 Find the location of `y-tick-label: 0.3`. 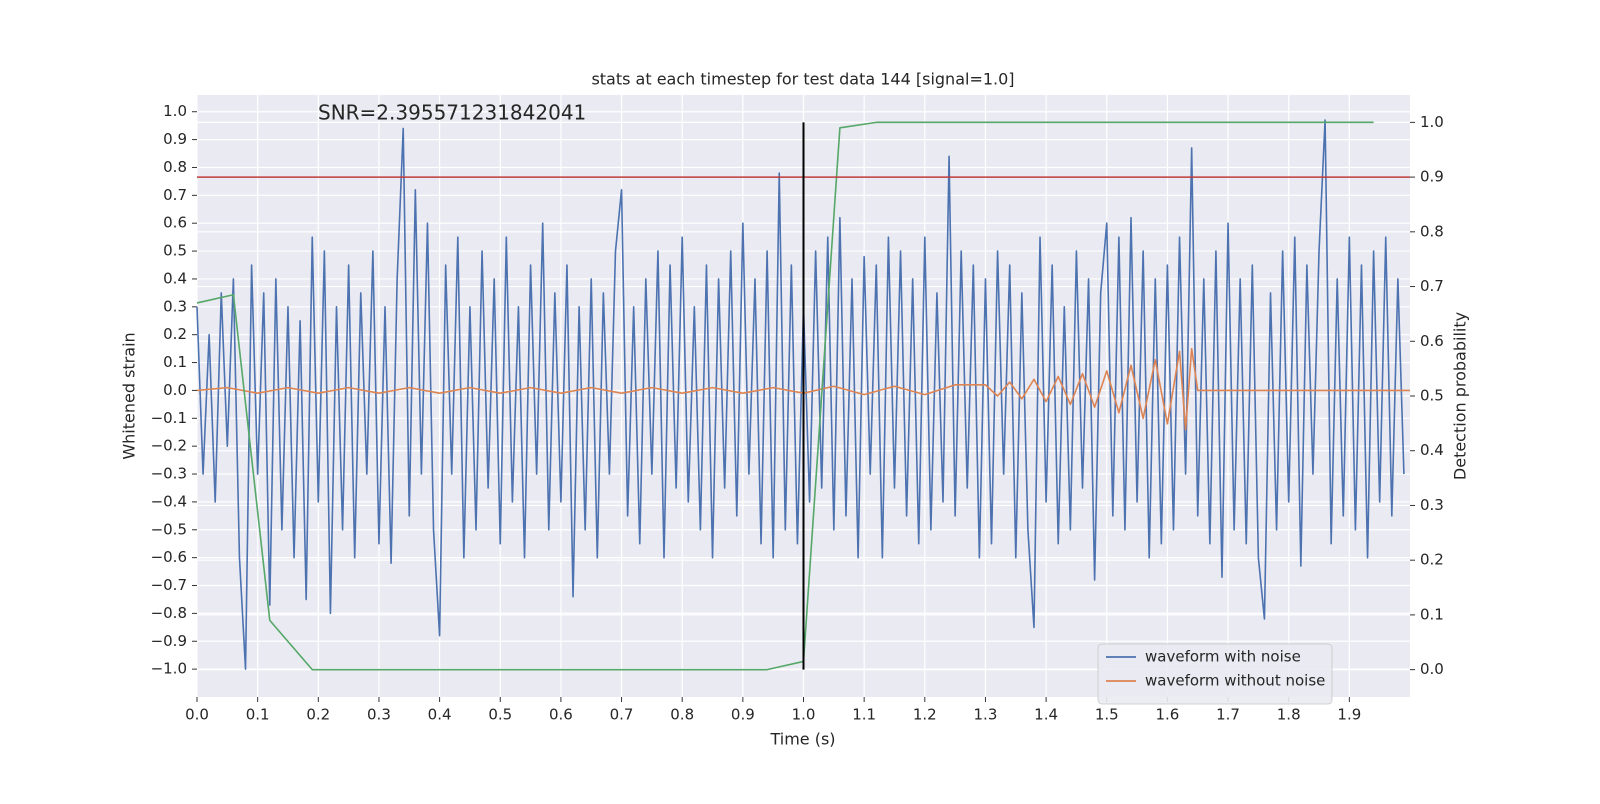

y-tick-label: 0.3 is located at coordinates (175, 306).